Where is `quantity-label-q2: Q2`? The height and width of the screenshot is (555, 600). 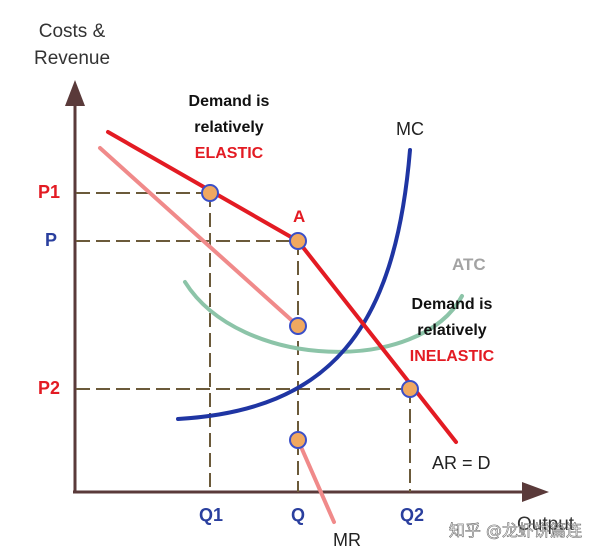
quantity-label-q2: Q2 is located at coordinates (412, 515).